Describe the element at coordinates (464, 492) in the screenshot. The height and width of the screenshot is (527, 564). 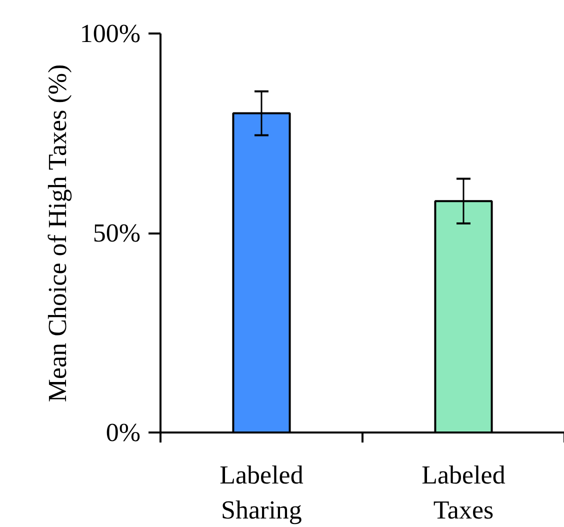
I see `x-tick-label: Labeled Taxes` at that location.